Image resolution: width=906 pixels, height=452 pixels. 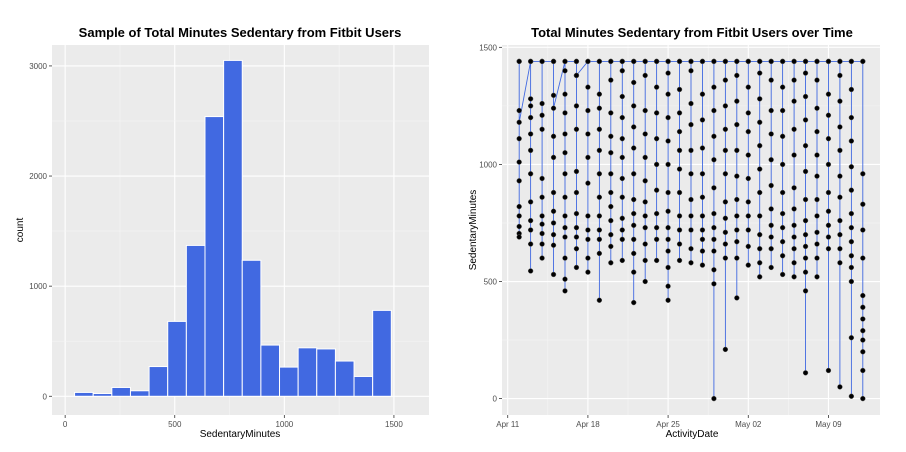 I want to click on histogram-x-tick-label: 500, so click(x=175, y=424).